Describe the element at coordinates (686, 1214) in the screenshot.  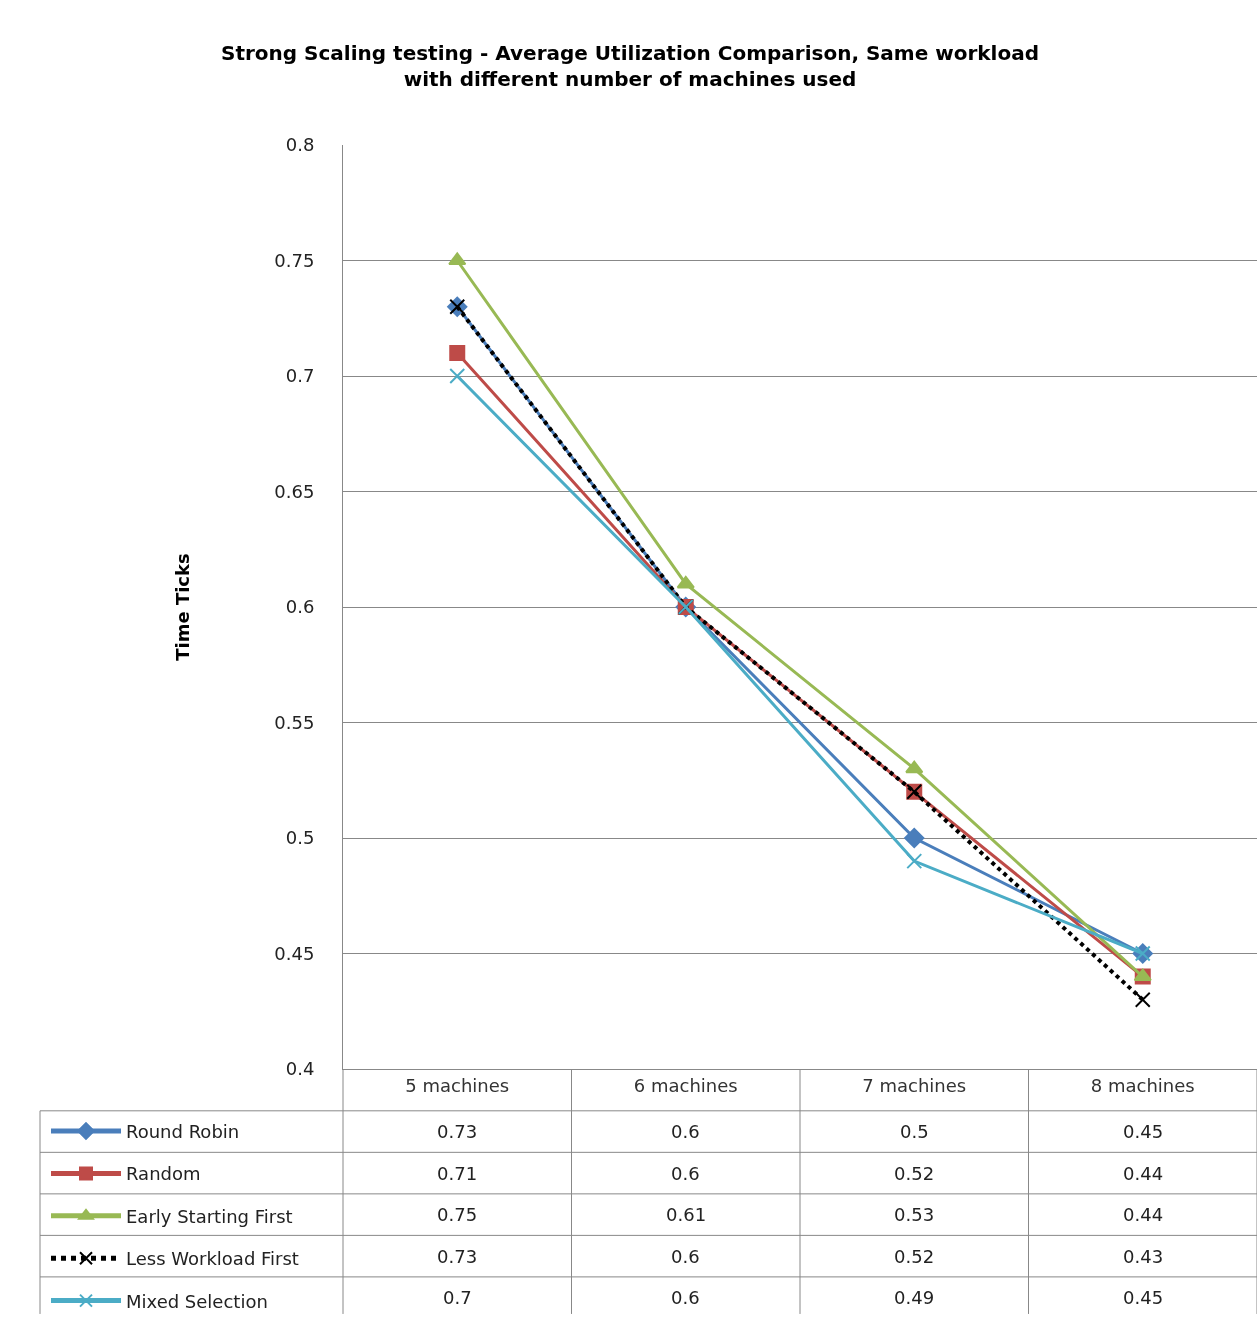
I see `data-label: 0.61` at that location.